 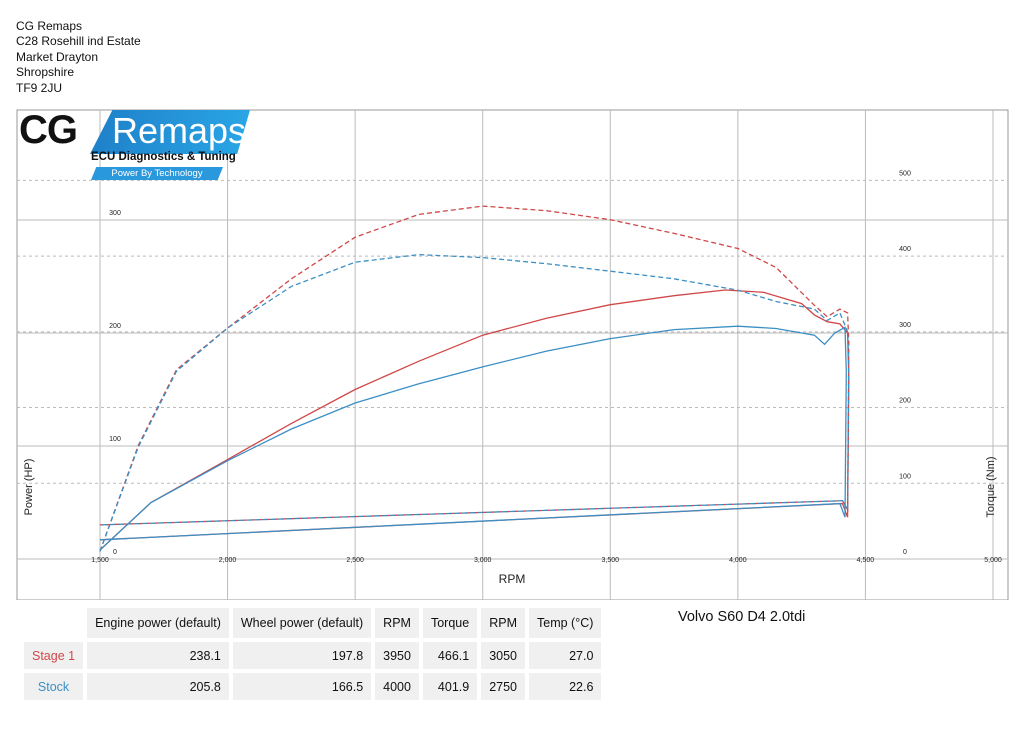 I want to click on table-cell: 238.1, so click(x=158, y=655).